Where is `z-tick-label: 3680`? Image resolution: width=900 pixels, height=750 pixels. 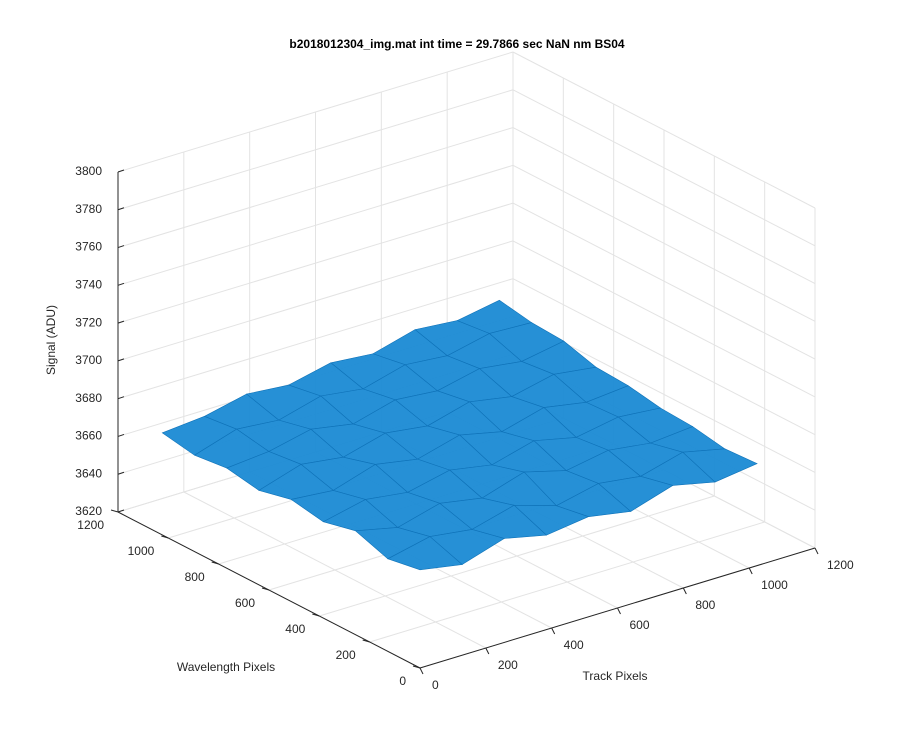
z-tick-label: 3680 is located at coordinates (88, 398).